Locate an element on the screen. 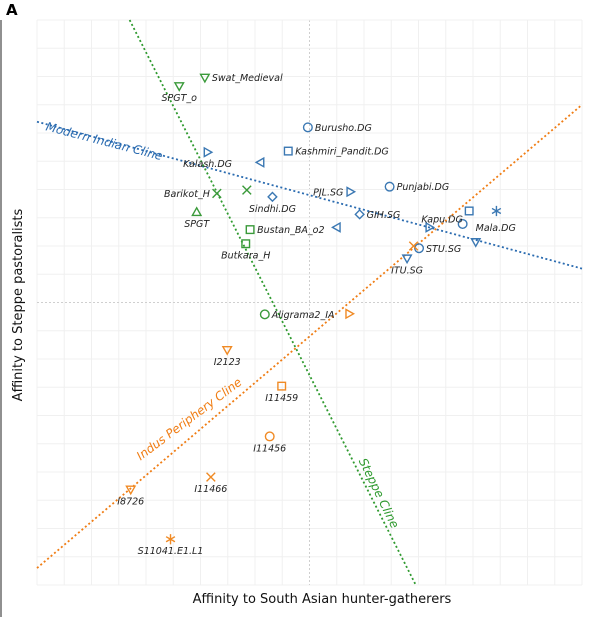 Image resolution: width=613 pixels, height=617 pixels. point-label: STU.SG is located at coordinates (443, 249).